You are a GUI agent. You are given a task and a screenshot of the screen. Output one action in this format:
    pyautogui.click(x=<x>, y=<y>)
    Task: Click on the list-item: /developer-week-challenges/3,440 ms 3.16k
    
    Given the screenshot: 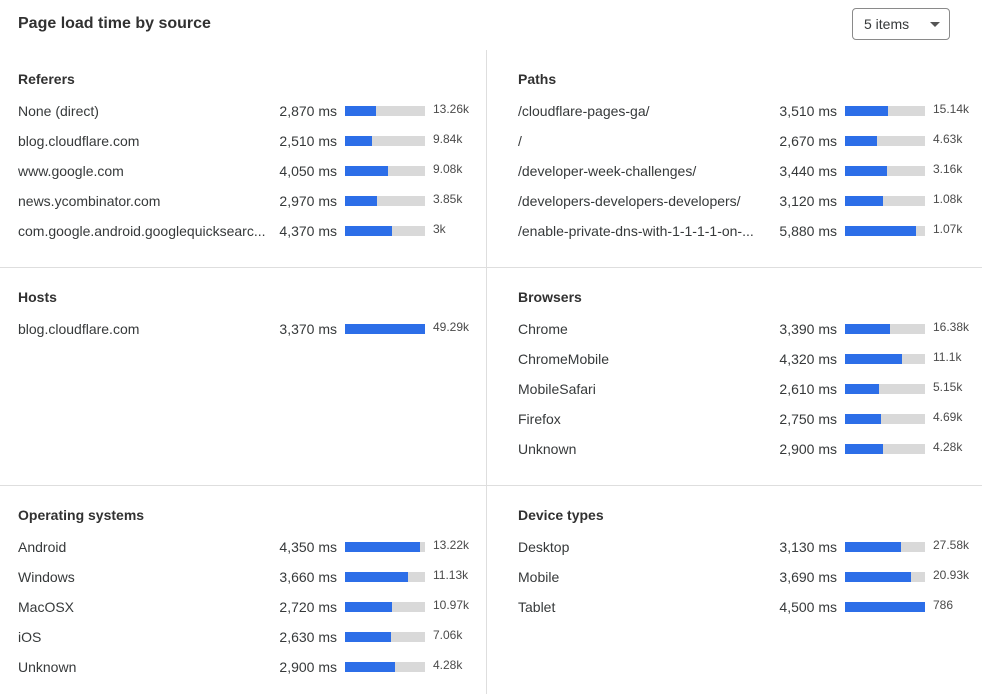 What is the action you would take?
    pyautogui.click(x=750, y=172)
    